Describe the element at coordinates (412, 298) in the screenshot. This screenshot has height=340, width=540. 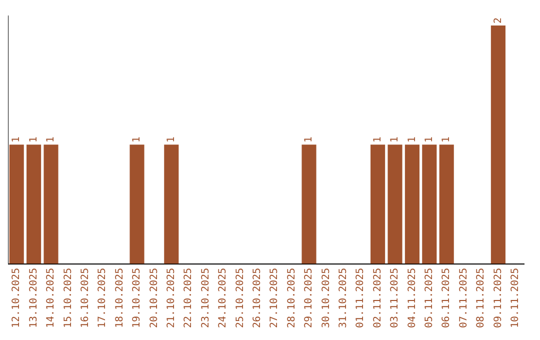
I see `x-tick-label: 04.11.2025` at that location.